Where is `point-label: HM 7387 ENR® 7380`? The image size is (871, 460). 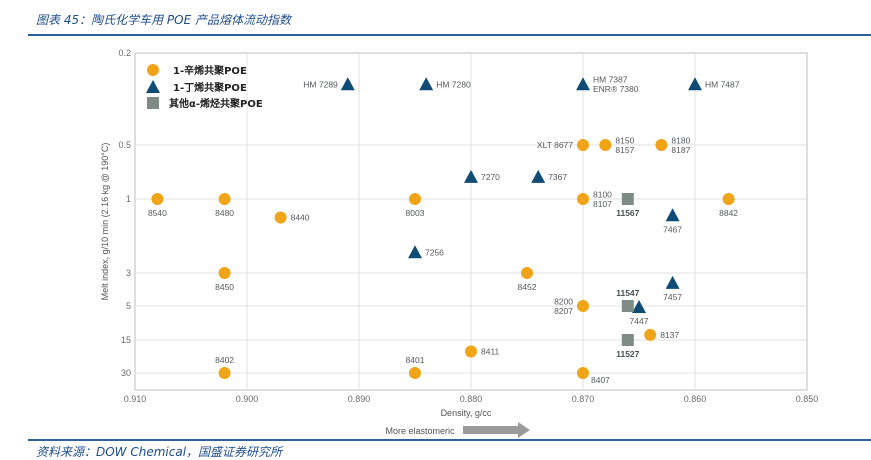 point-label: HM 7387 ENR® 7380 is located at coordinates (616, 85).